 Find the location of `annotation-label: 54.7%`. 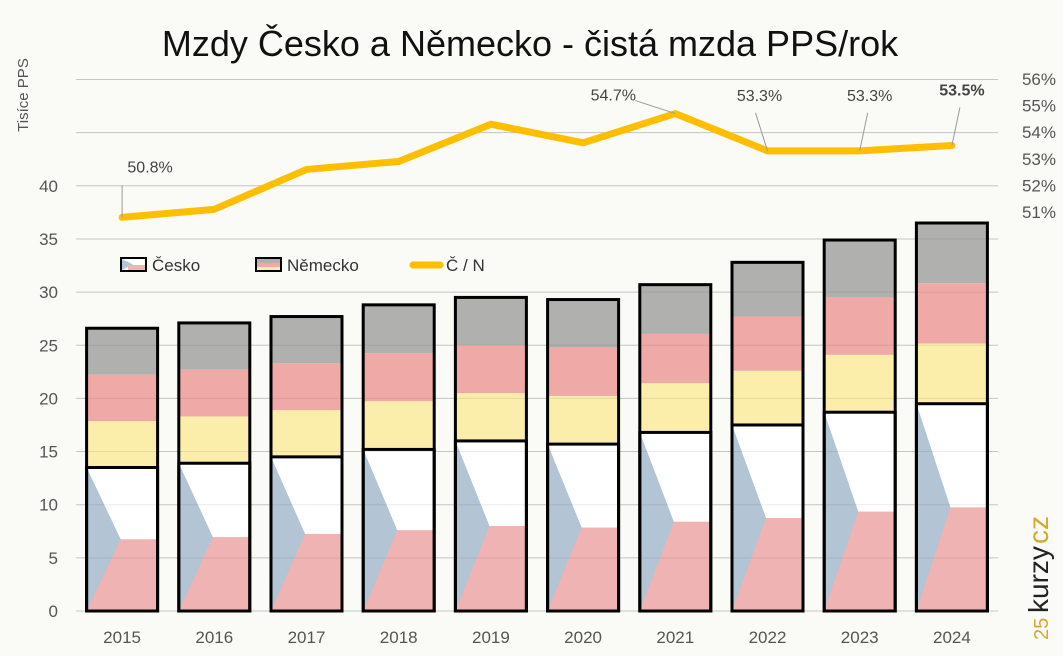

annotation-label: 54.7% is located at coordinates (613, 96).